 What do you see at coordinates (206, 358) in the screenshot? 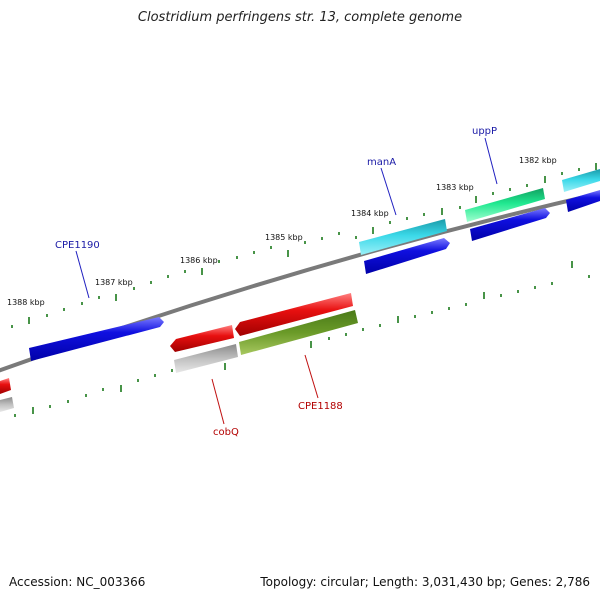
I see `gene-gray-arrow` at bounding box center [206, 358].